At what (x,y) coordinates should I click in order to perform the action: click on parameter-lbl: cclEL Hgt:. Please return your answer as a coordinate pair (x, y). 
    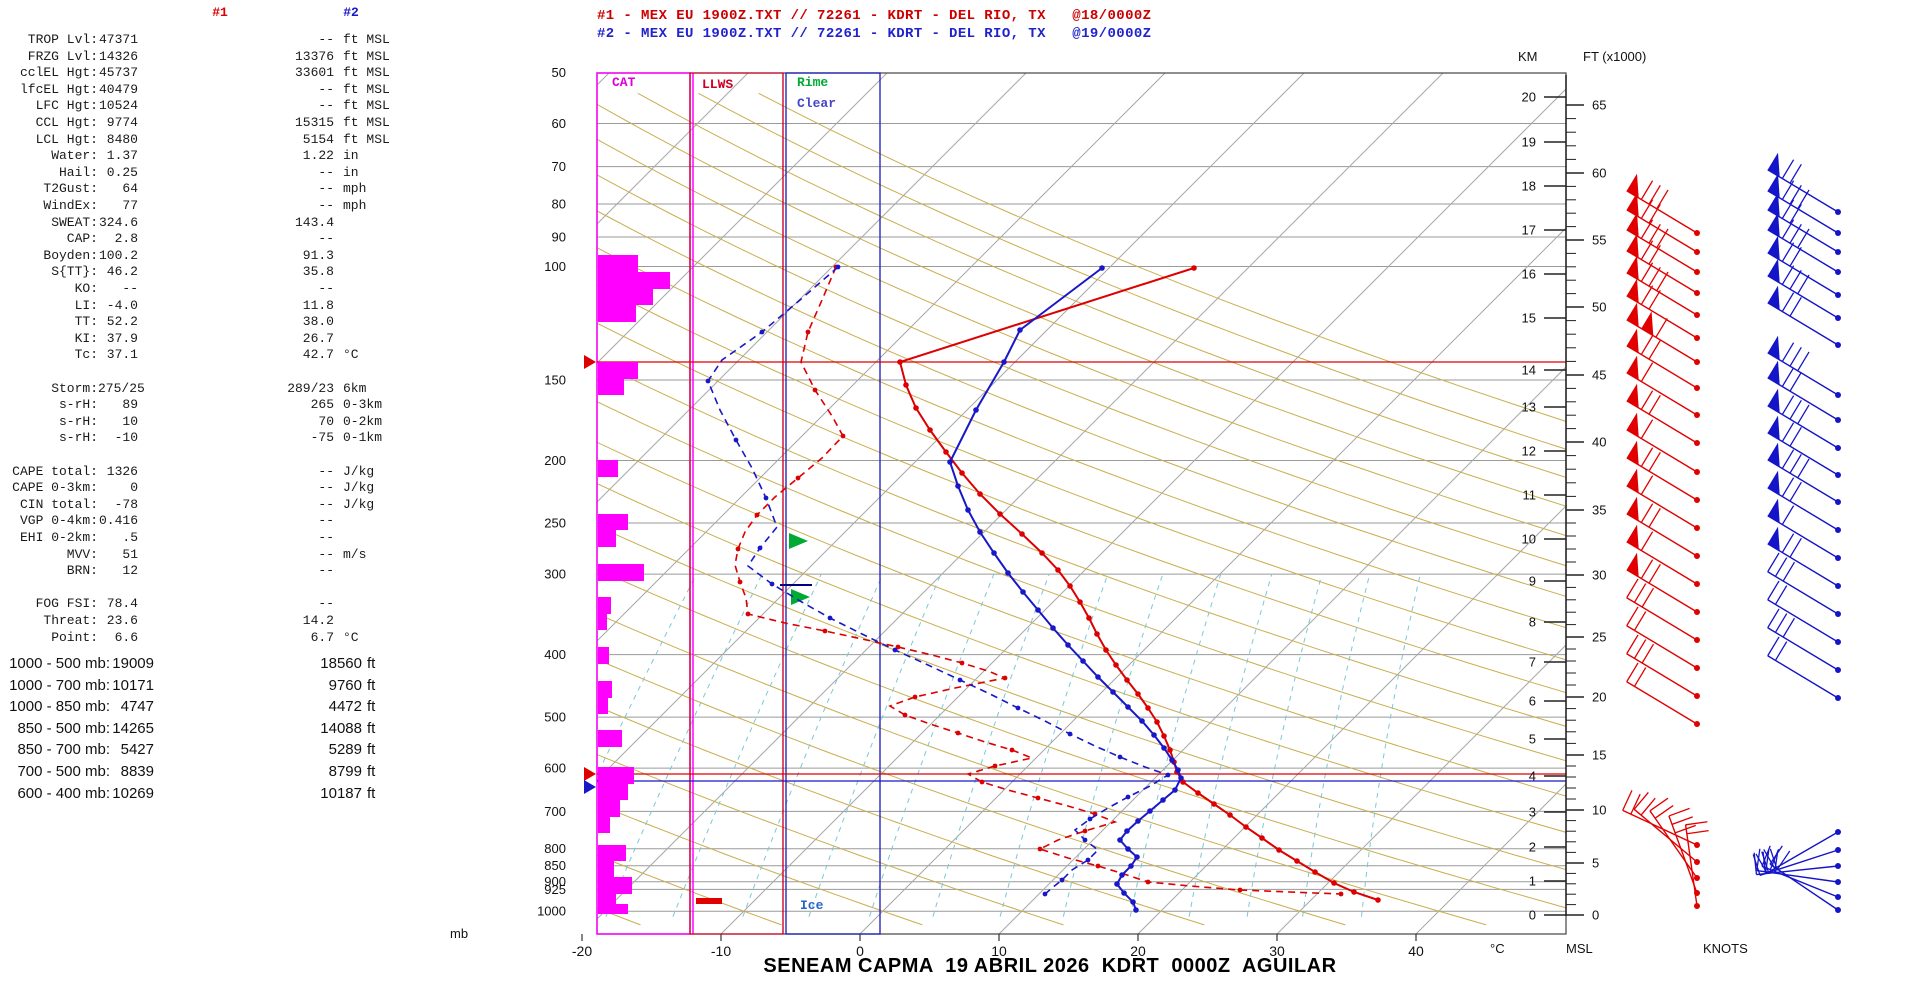
    Looking at the image, I should click on (58, 73).